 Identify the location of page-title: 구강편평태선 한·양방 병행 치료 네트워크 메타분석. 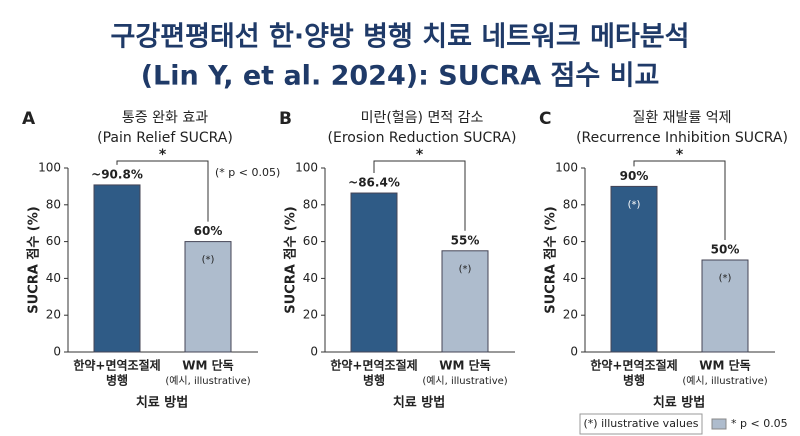
(400, 37).